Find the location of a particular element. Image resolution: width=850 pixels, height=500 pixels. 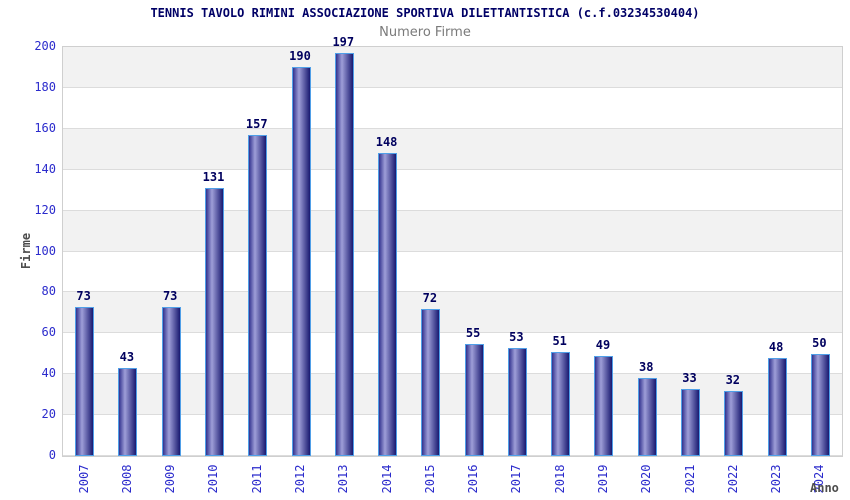

chart-subtitle: Numero Firme is located at coordinates (425, 32).